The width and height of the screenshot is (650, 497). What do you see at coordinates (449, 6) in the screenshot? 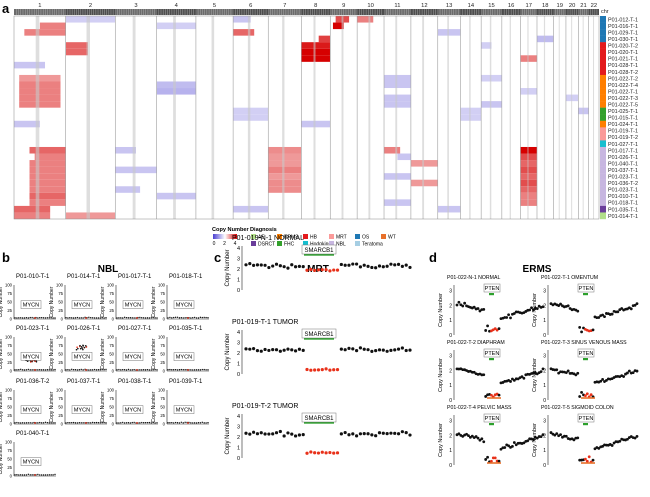
I see `chromosome-label: 13` at bounding box center [449, 6].